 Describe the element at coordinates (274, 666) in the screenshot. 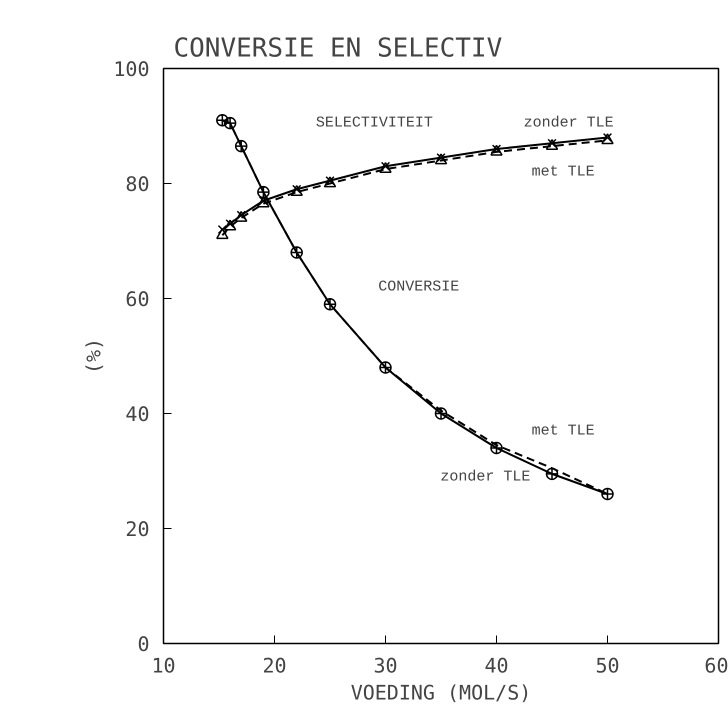

I see `x-tick-label: 20` at that location.